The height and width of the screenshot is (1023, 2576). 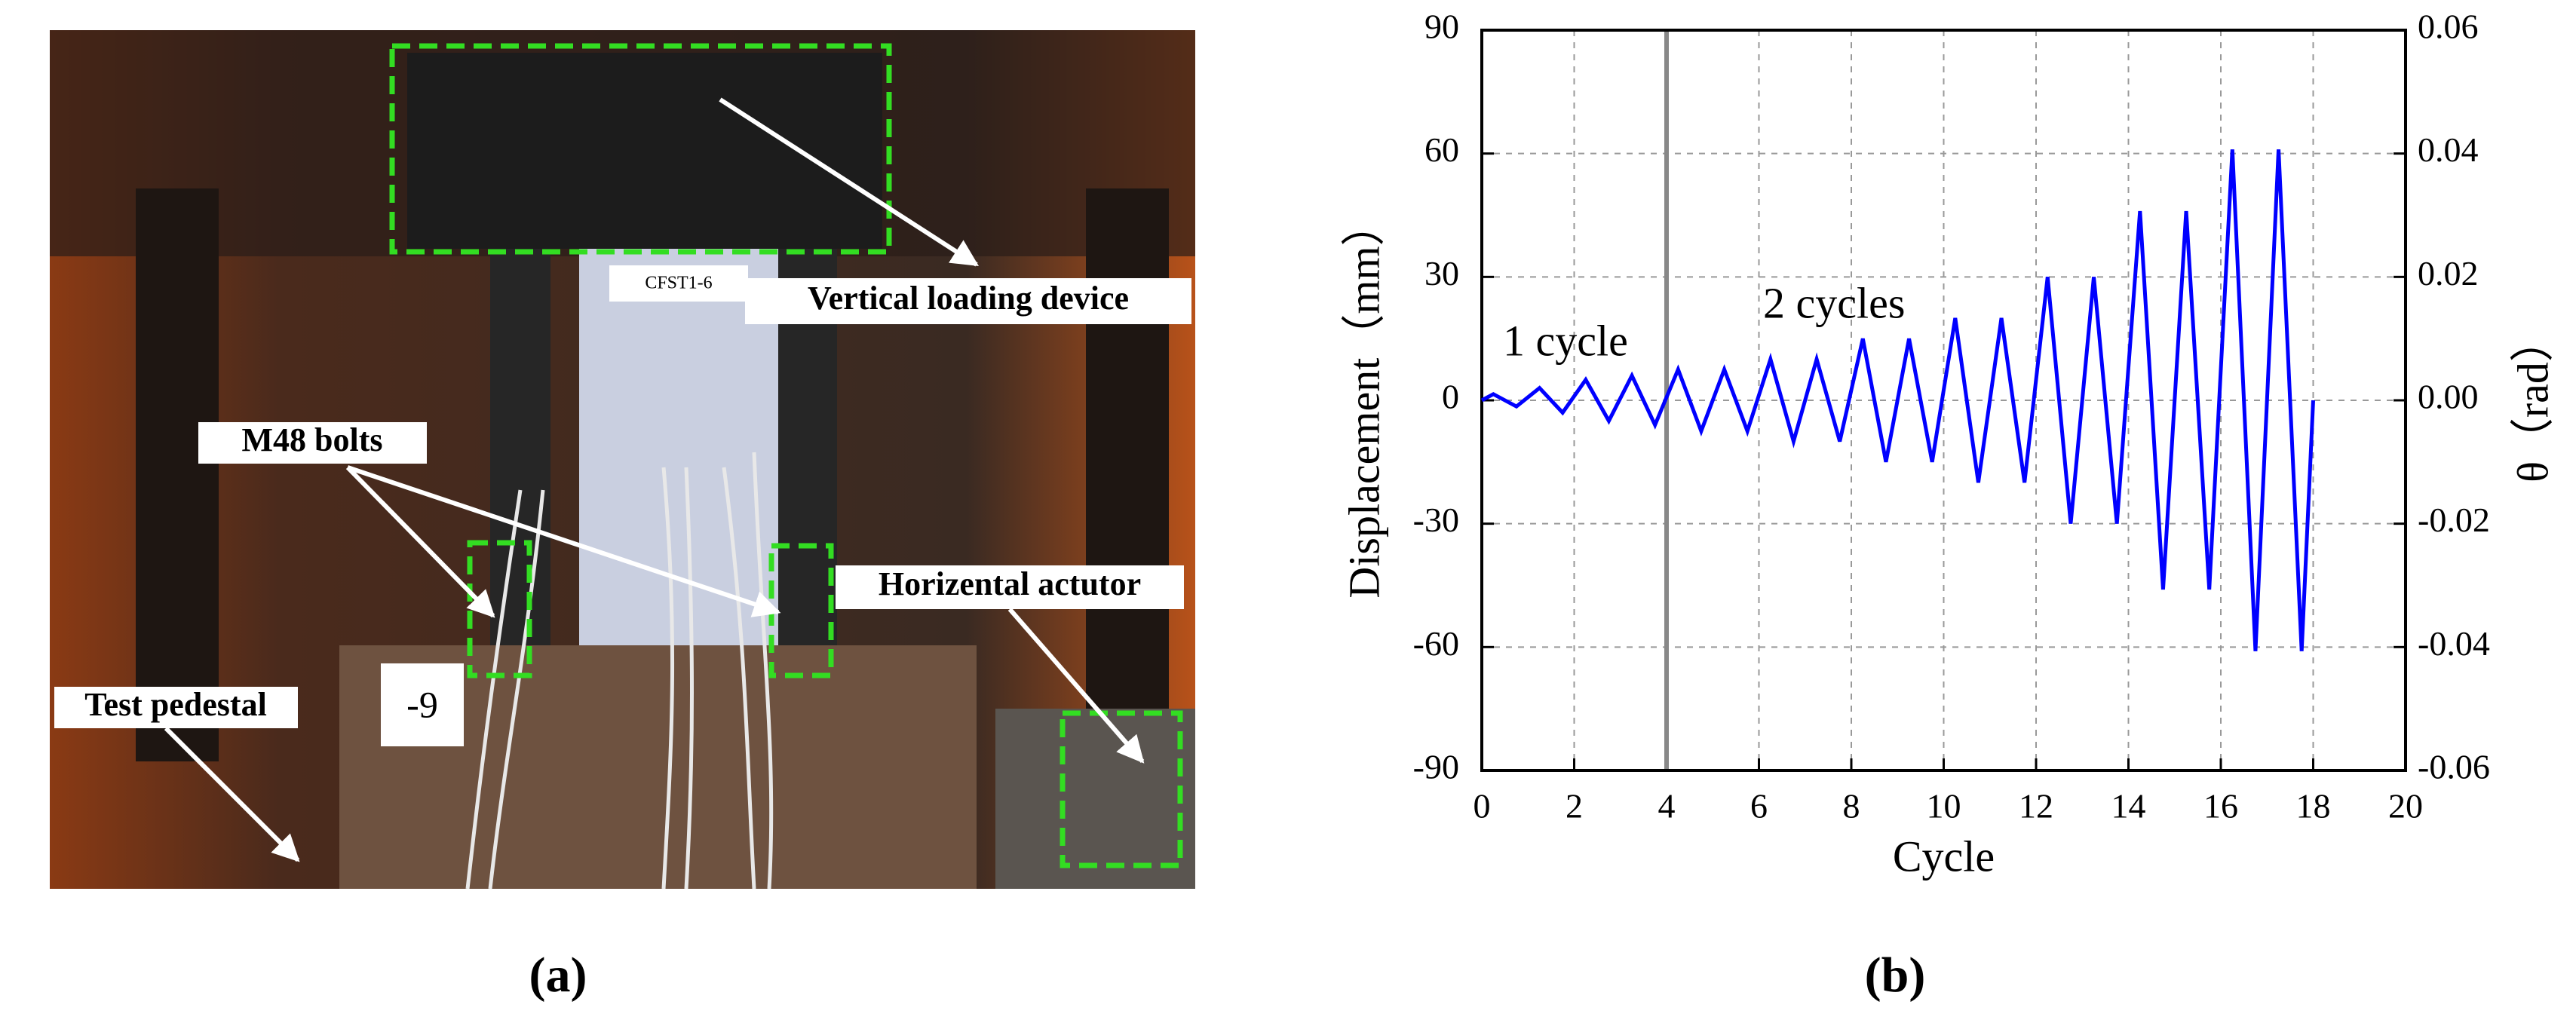 What do you see at coordinates (2448, 27) in the screenshot?
I see `y2-tick-label: 0.06` at bounding box center [2448, 27].